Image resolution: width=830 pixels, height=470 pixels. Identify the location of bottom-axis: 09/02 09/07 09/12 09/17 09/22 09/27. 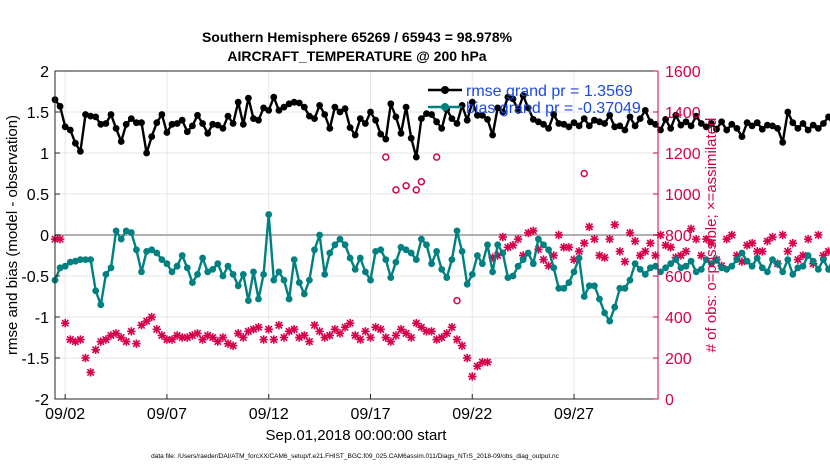
(319, 408).